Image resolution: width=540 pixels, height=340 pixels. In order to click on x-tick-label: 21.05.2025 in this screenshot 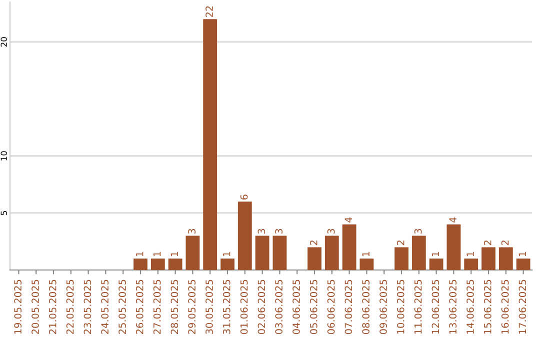, I will do `click(52, 307)`.